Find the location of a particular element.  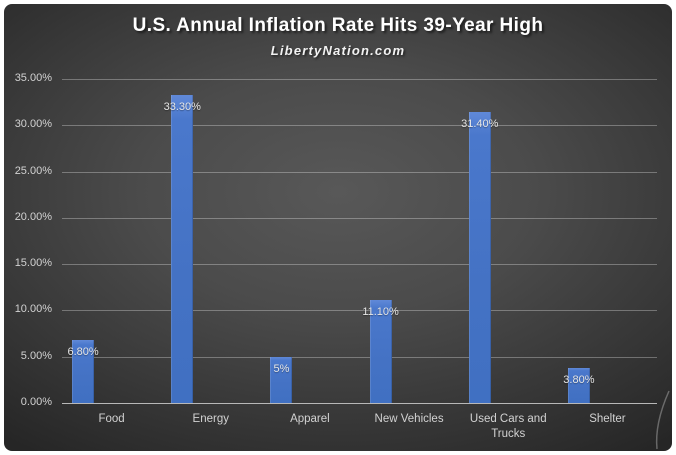

y-tick-20: 20.00% is located at coordinates (33, 216).